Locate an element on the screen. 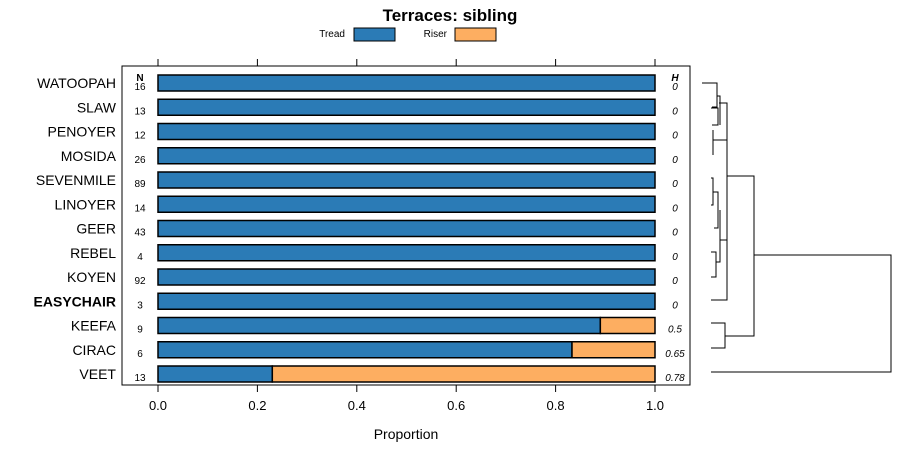 The height and width of the screenshot is (460, 900). x-tick-label: 0.8 is located at coordinates (556, 405).